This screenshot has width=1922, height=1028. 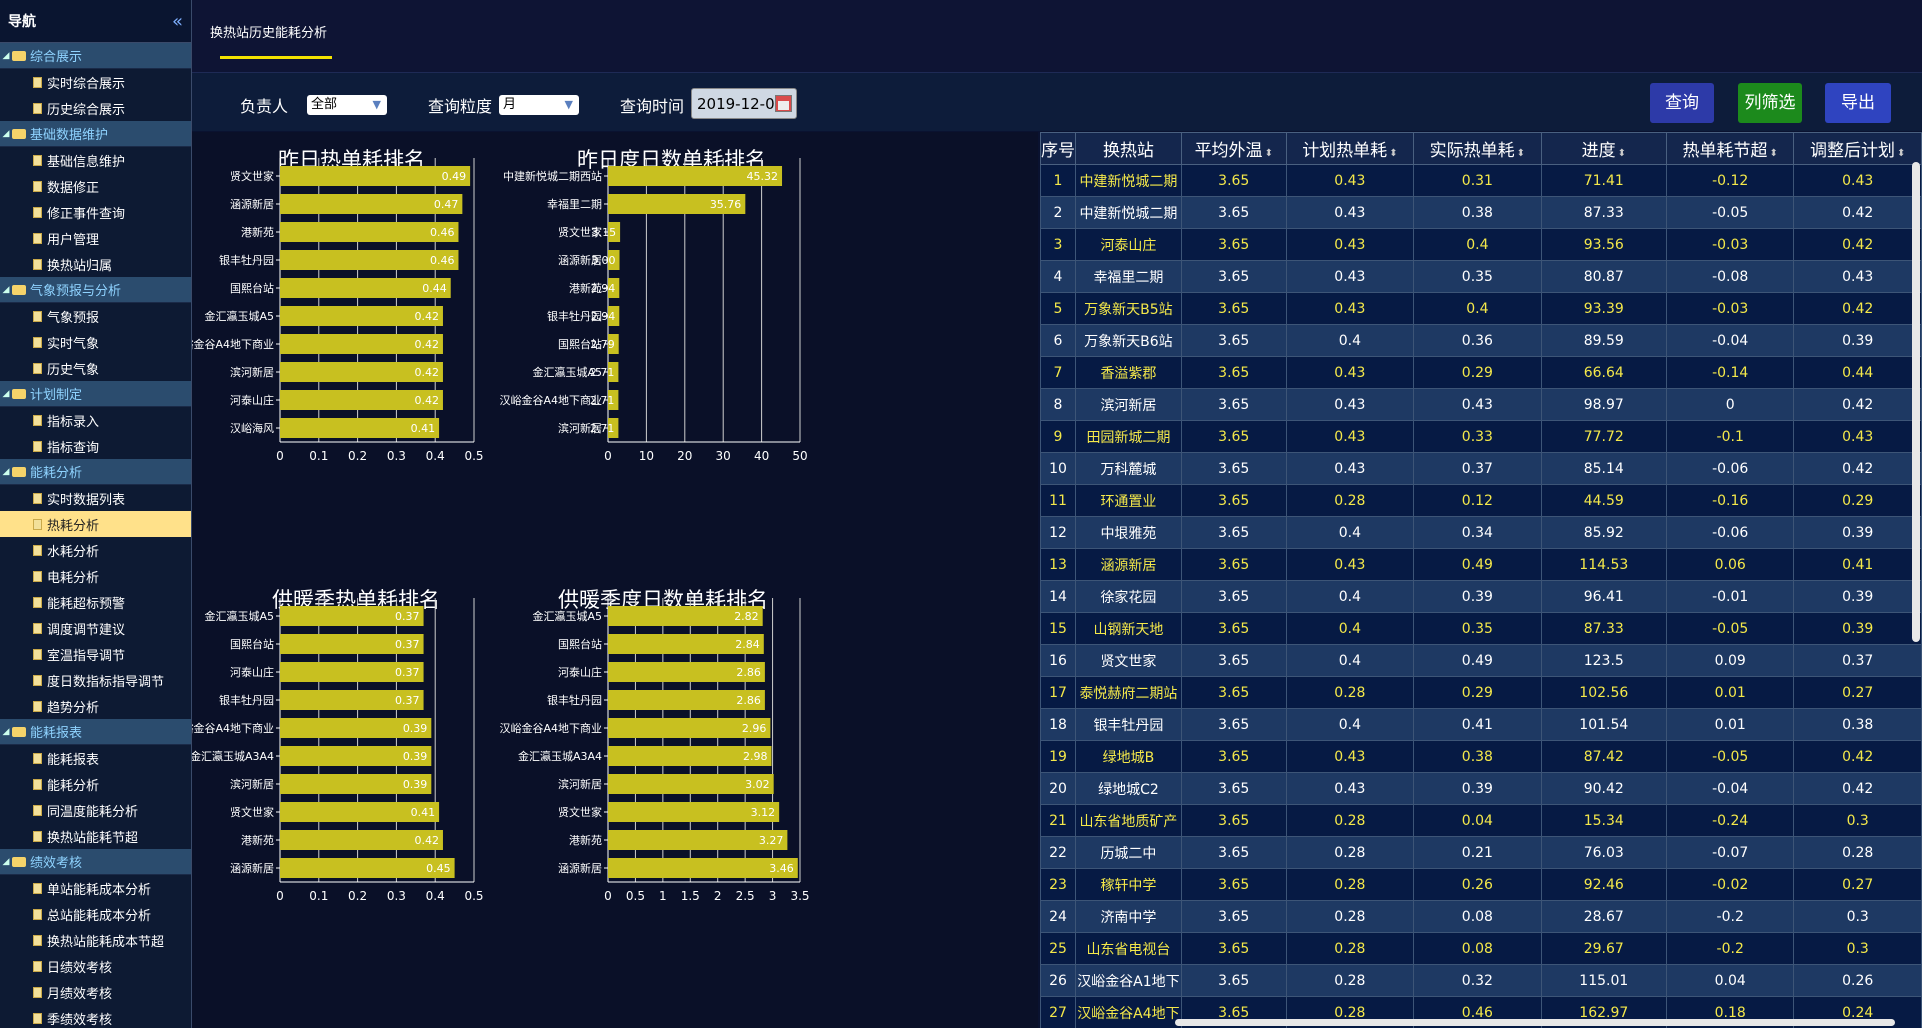 I want to click on nav-group: ◢ 能耗报表, so click(x=95, y=732).